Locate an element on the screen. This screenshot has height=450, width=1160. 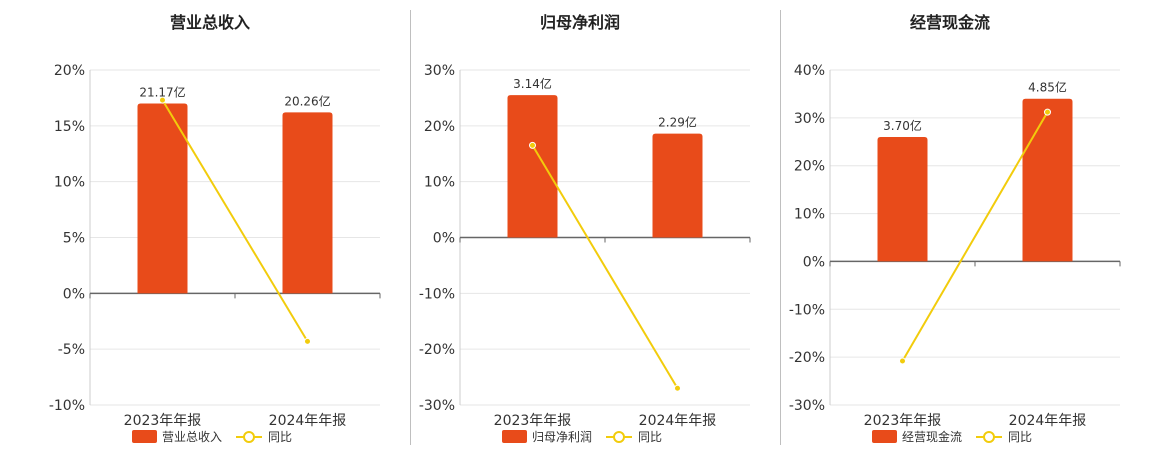
chart-title: 经营现金流 is located at coordinates (950, 22).